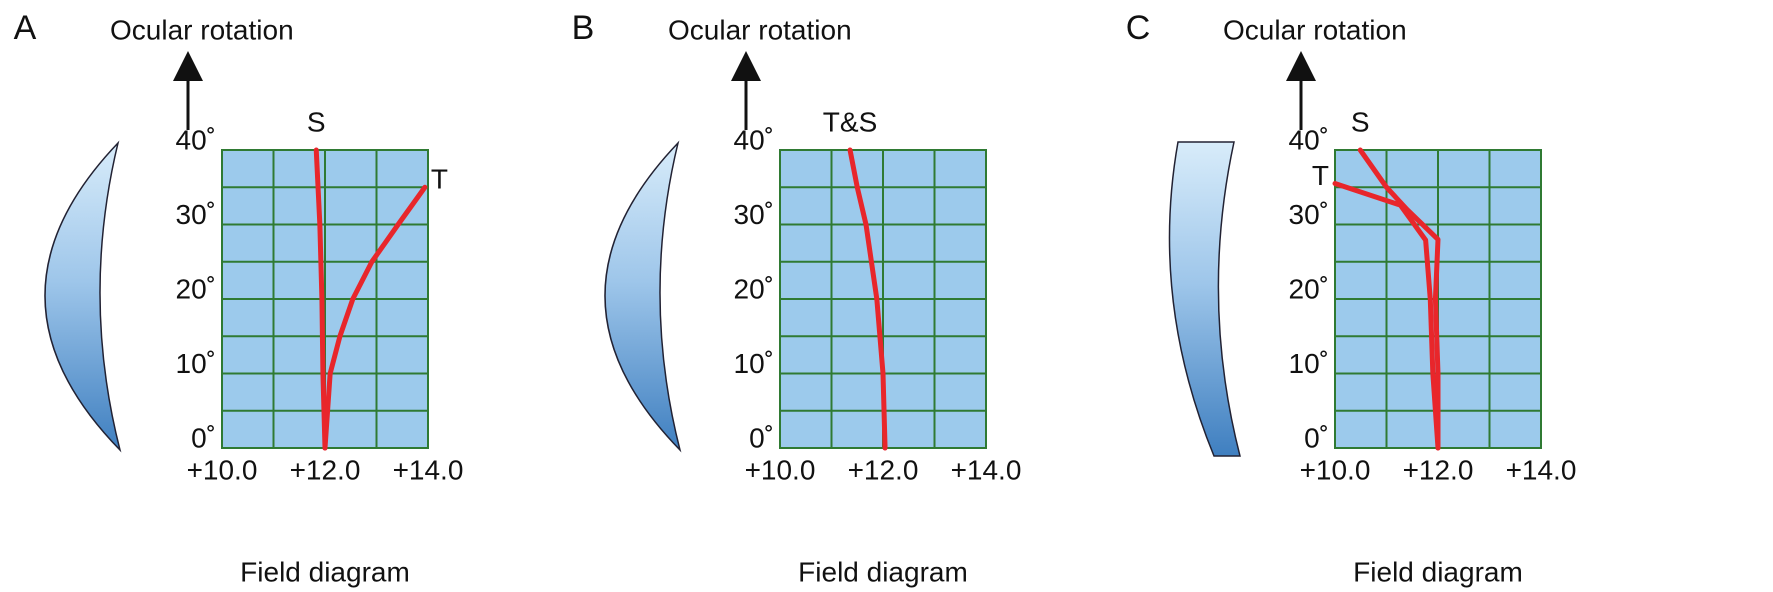 The image size is (1773, 592). I want to click on panel-label: C, so click(1138, 28).